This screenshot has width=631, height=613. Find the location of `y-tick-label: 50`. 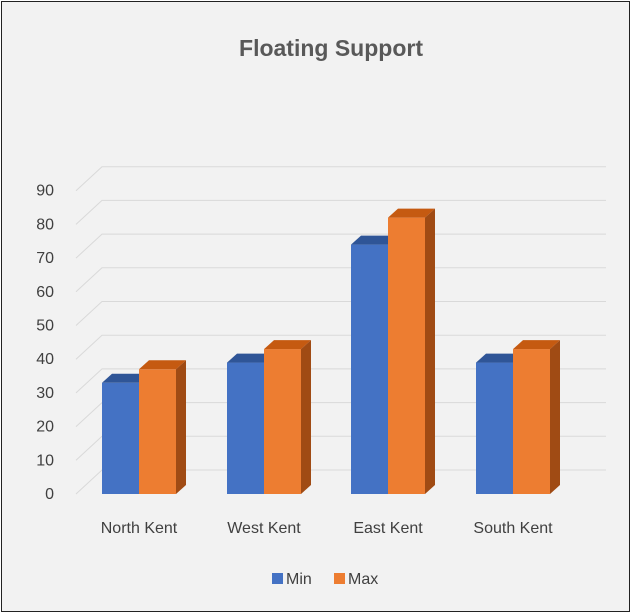

y-tick-label: 50 is located at coordinates (45, 326).